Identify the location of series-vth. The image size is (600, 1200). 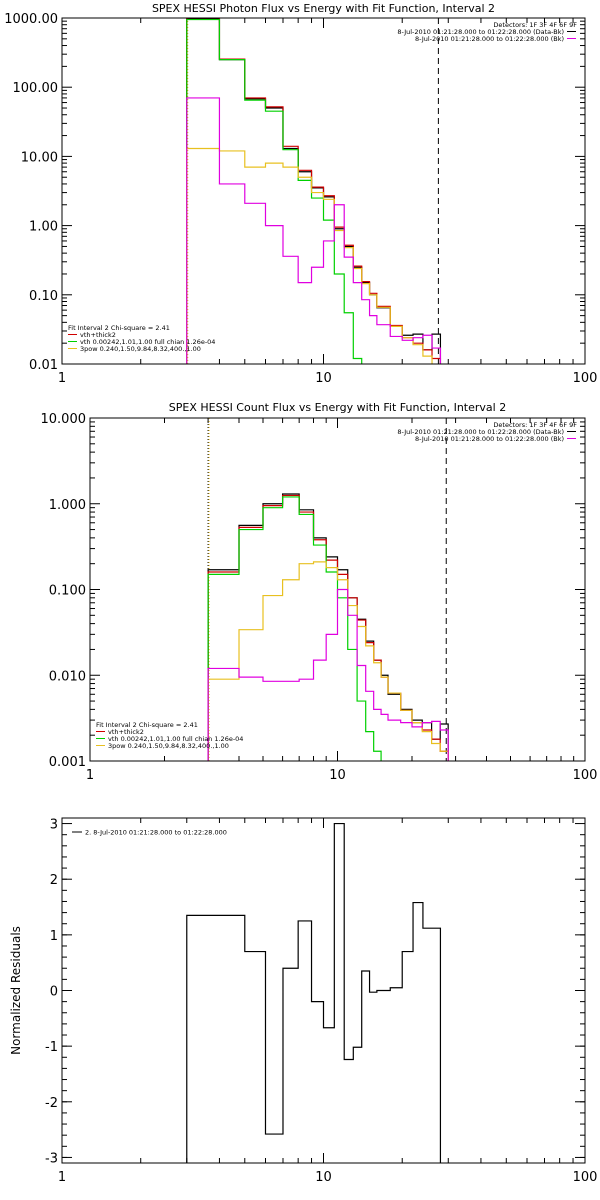
(274, 191).